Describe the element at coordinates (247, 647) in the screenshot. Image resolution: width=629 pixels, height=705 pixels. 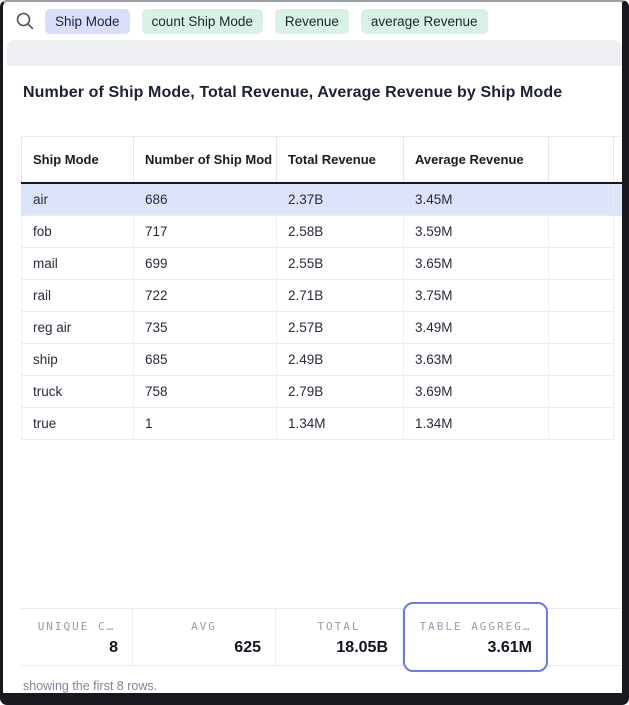
I see `stat-value: 625` at that location.